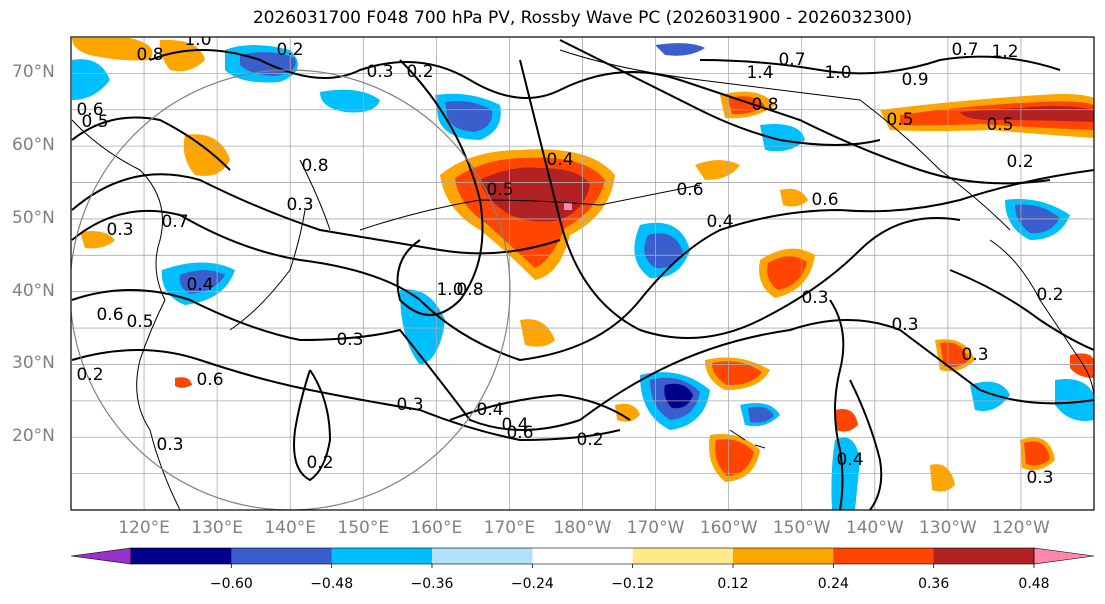 This screenshot has width=1105, height=604. What do you see at coordinates (315, 195) in the screenshot?
I see `coast-kamchatka` at bounding box center [315, 195].